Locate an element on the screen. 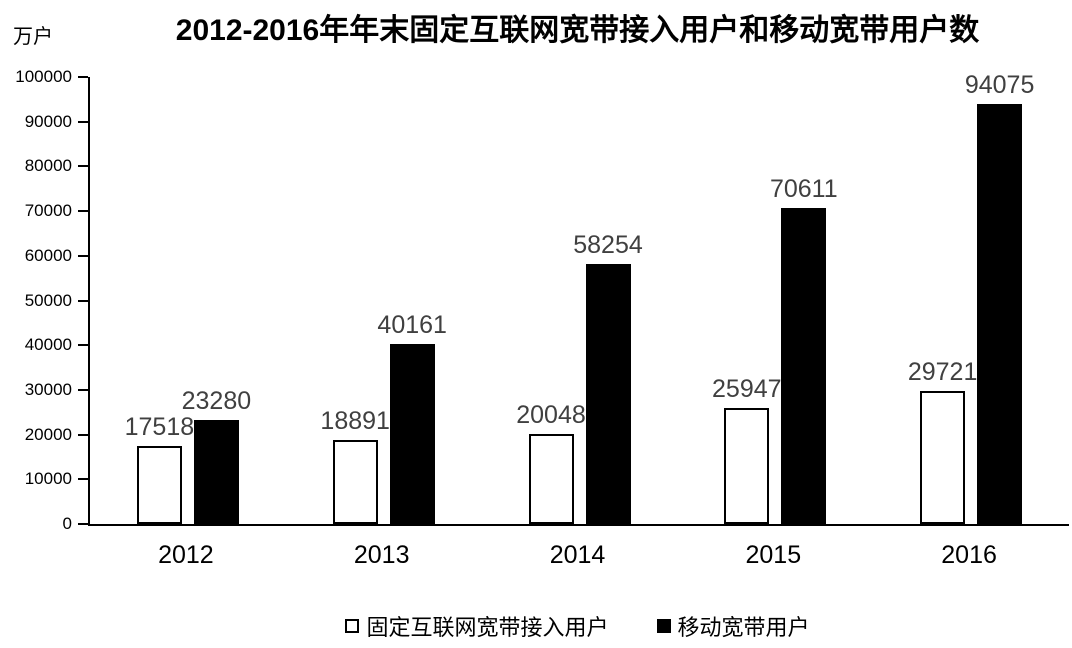  y-axis-tick-label: 50000 is located at coordinates (48, 300).